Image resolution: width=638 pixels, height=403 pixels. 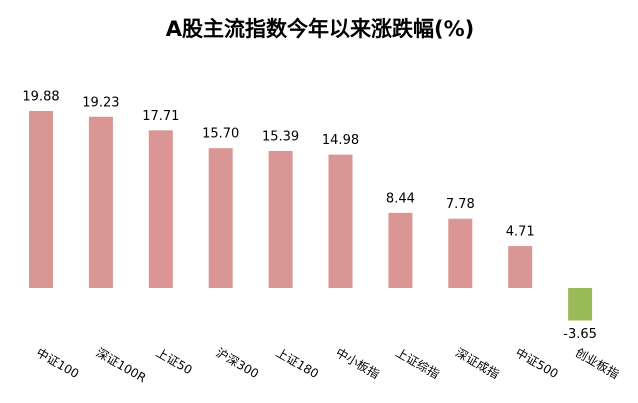 I want to click on value-label: 19.88, so click(x=40, y=97).